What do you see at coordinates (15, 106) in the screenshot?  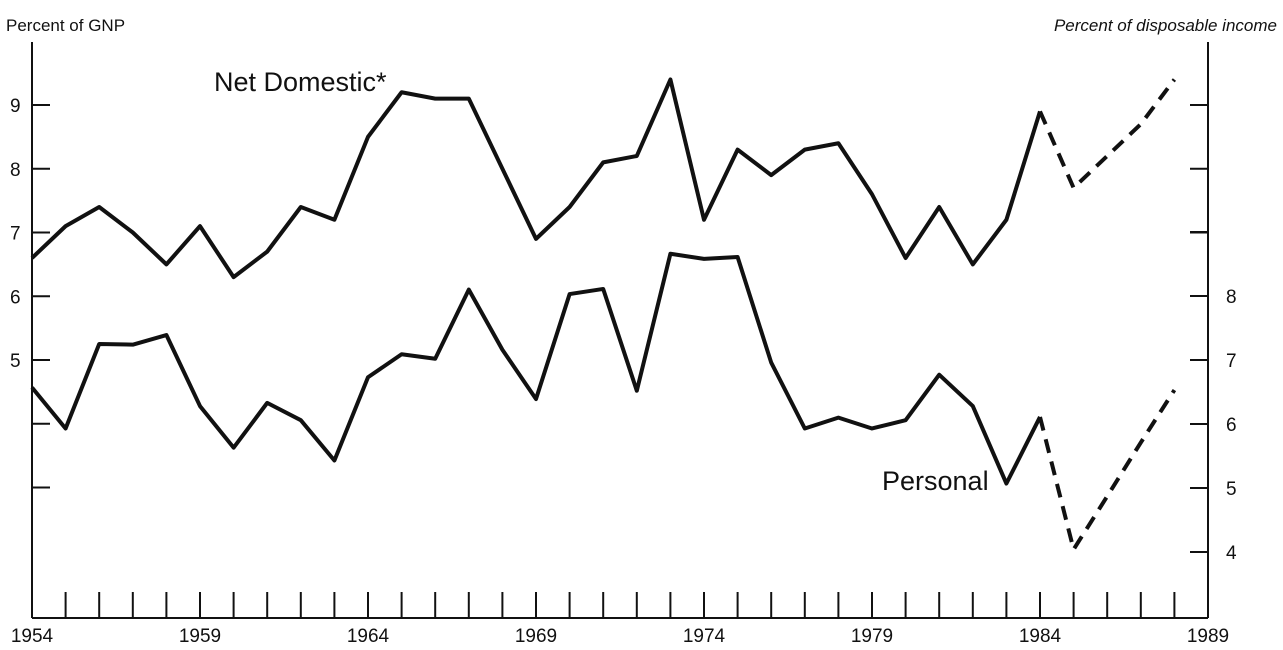 I see `left-axis-tick-label: 9` at bounding box center [15, 106].